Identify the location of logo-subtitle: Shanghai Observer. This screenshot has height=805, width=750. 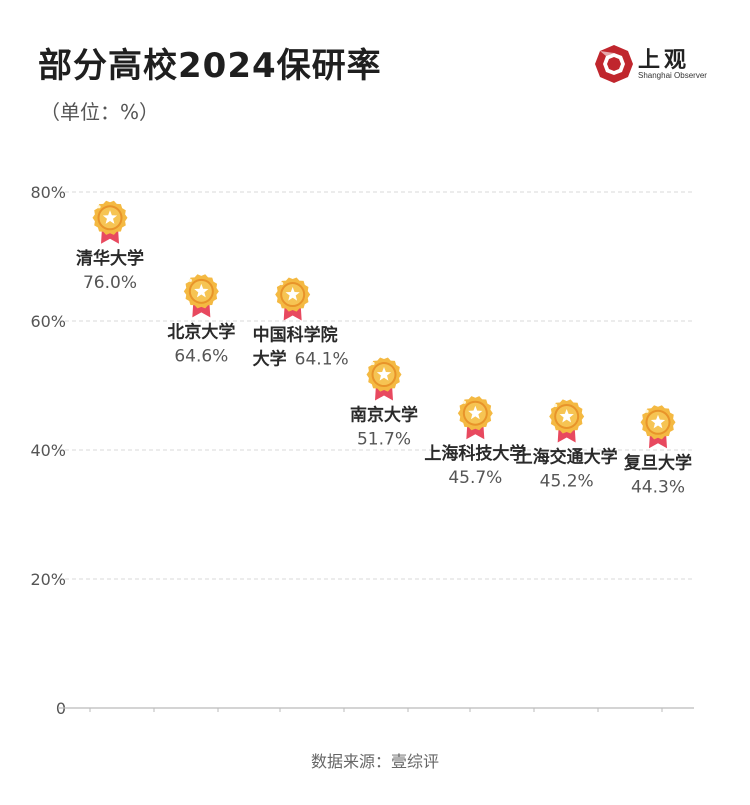
(672, 75).